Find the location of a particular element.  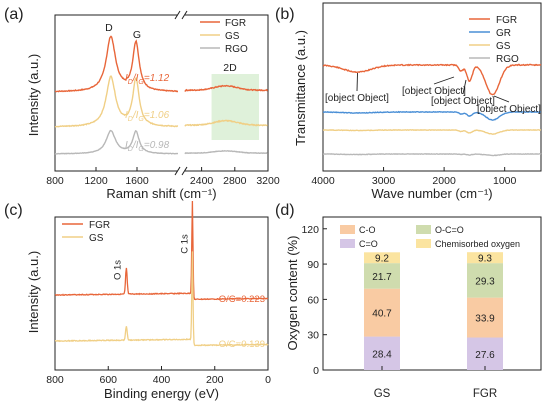

raman-xtick-3200: 3200 is located at coordinates (268, 181).